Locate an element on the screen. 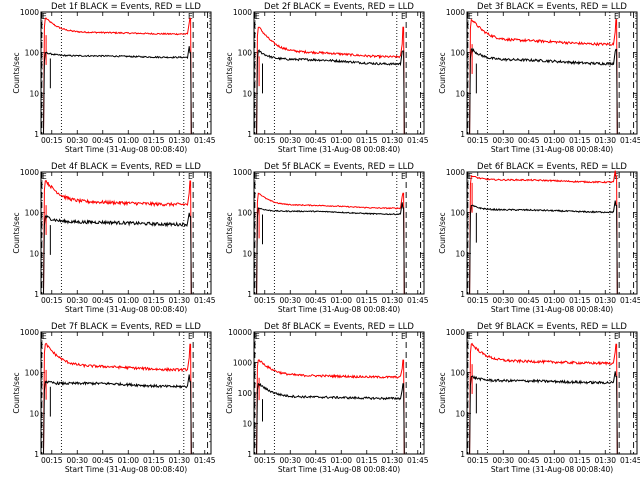 The image size is (640, 480). chart-title: Det 2f BLACK = Events, RED = LLD is located at coordinates (339, 7).